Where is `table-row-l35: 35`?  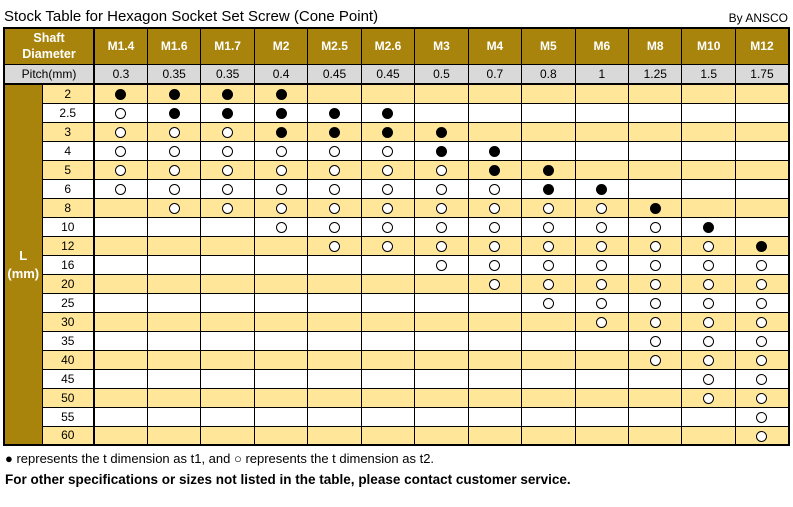 table-row-l35: 35 is located at coordinates (397, 340).